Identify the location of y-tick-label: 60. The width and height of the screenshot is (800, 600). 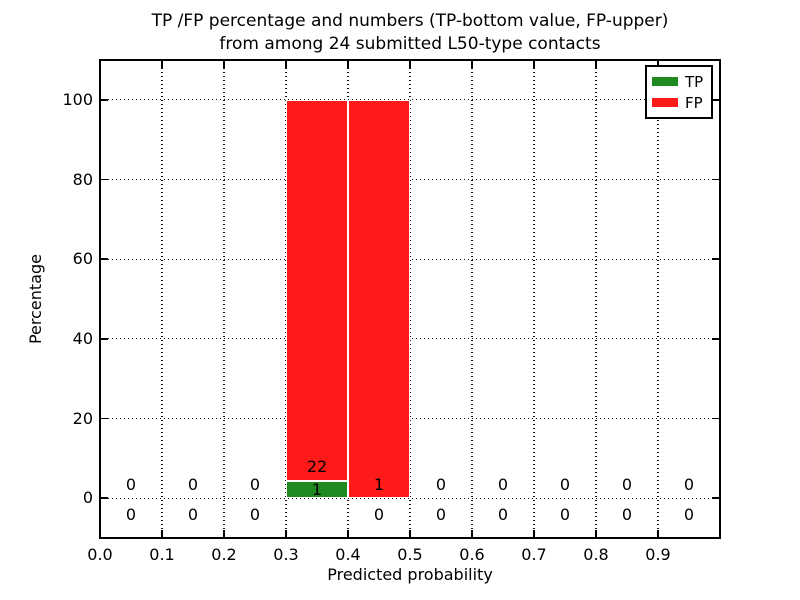
(82, 259).